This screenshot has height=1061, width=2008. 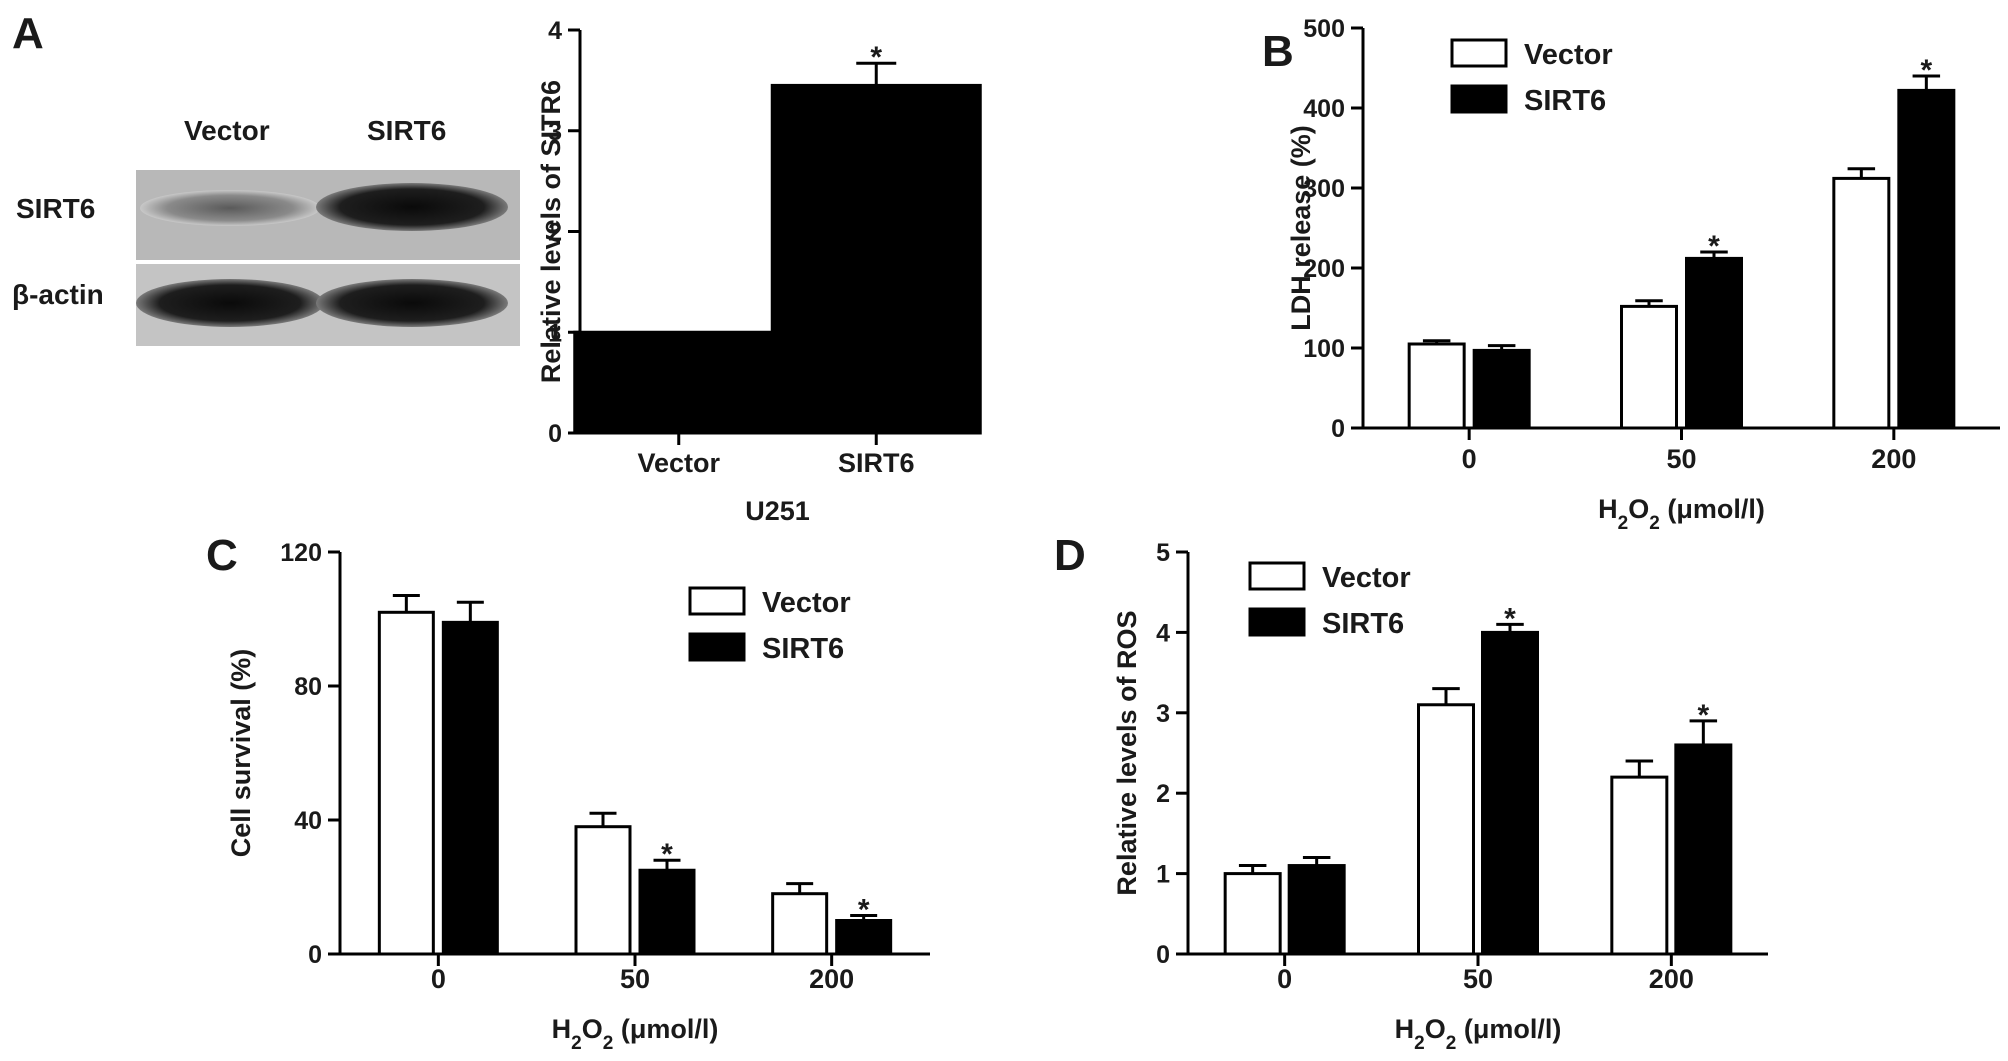 What do you see at coordinates (1163, 553) in the screenshot?
I see `y-tick-label: 5` at bounding box center [1163, 553].